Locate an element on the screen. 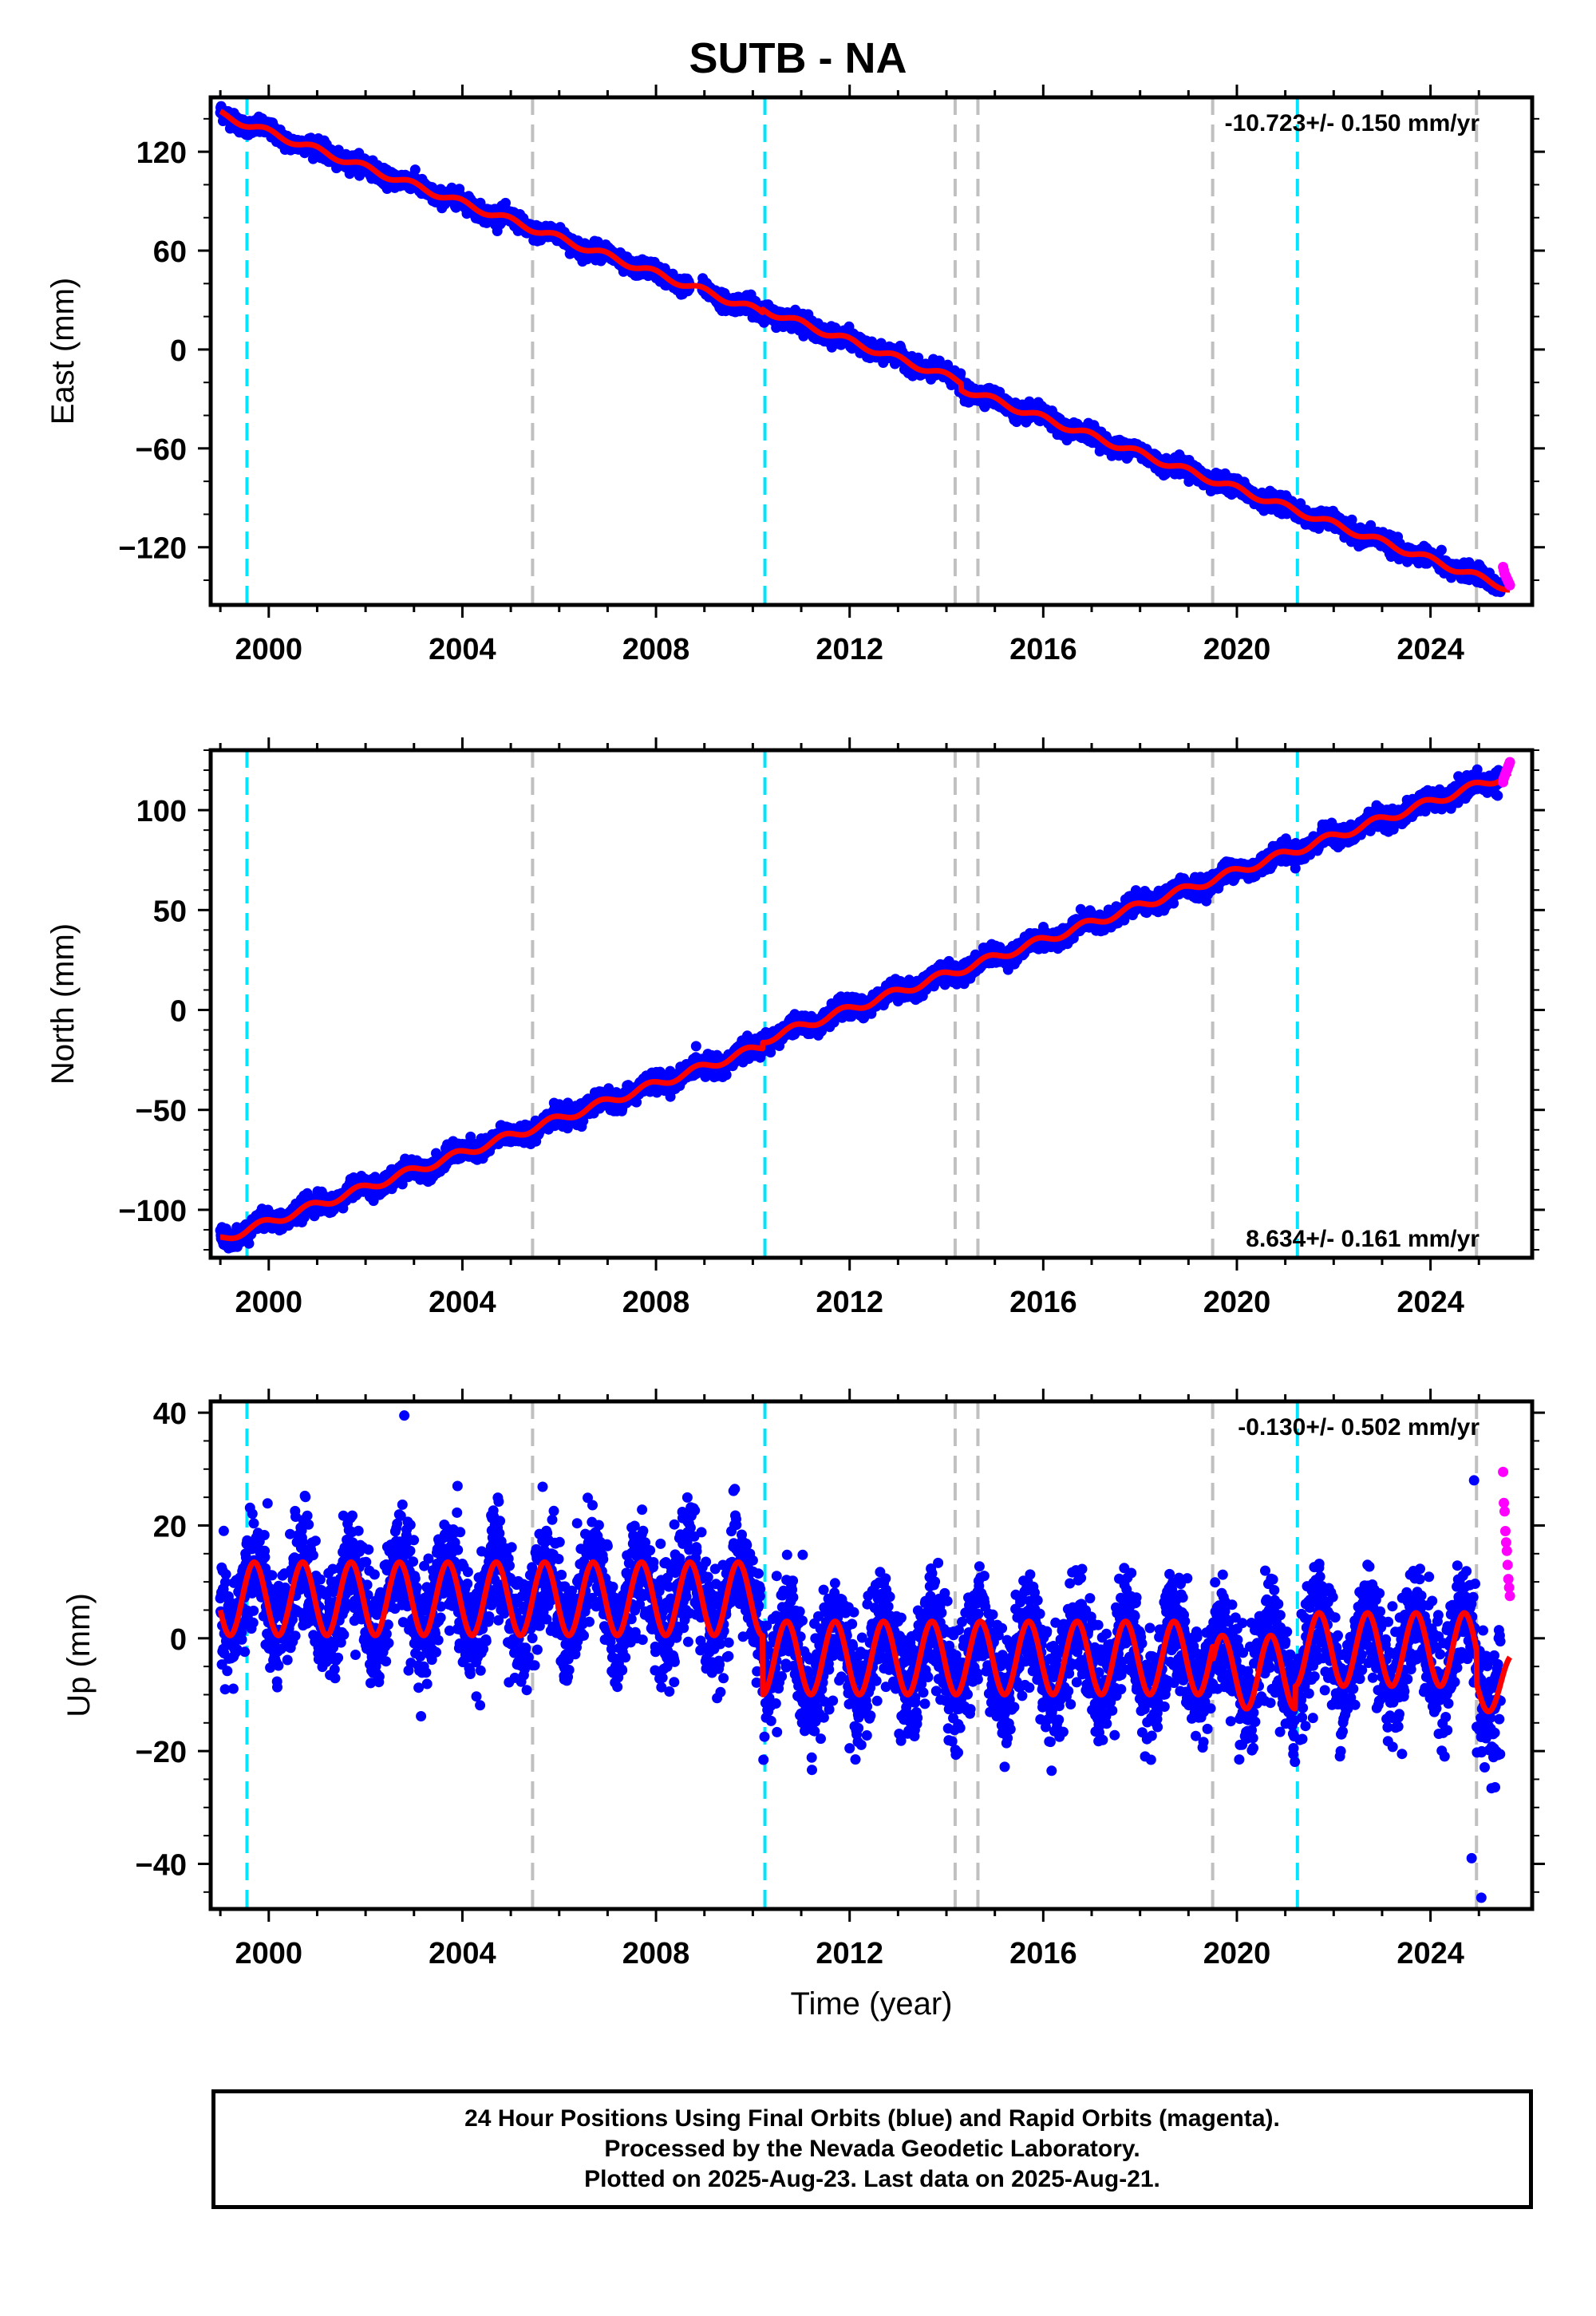 The height and width of the screenshot is (2316, 1596). x-tick-label: 2004 is located at coordinates (462, 649).